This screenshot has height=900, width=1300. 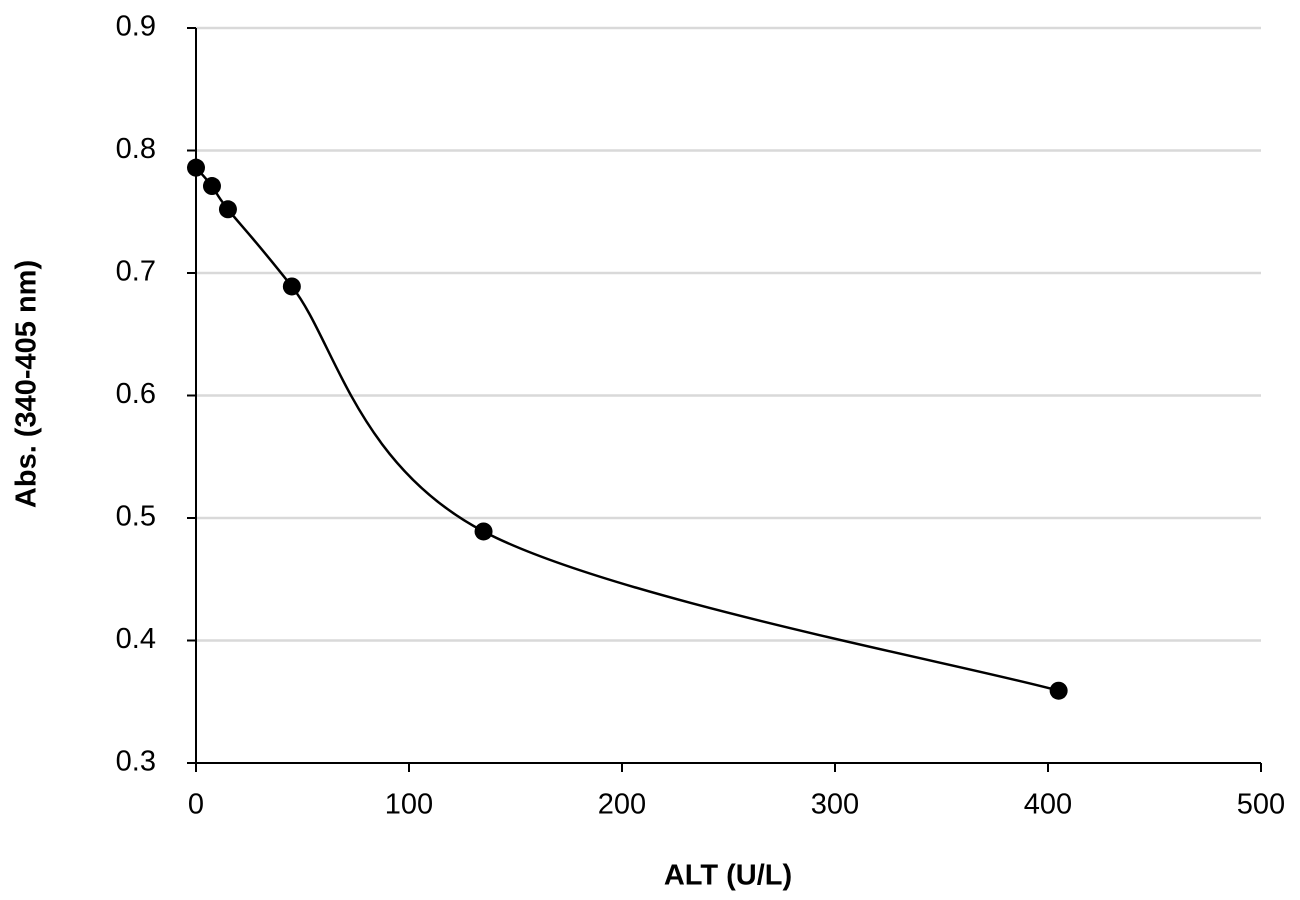 I want to click on y-axis-title: Abs. (340-405 nm), so click(x=27, y=384).